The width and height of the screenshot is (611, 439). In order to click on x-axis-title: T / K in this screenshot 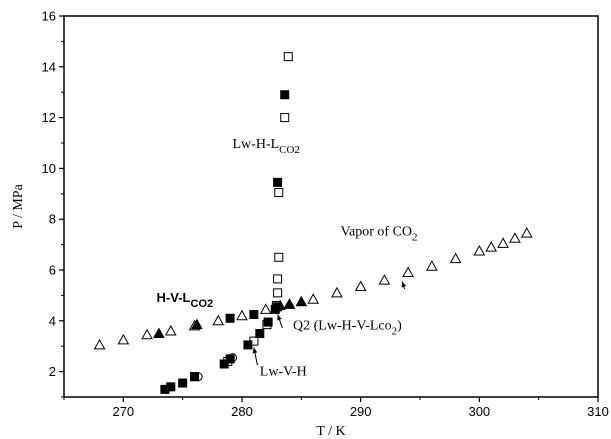, I will do `click(330, 431)`.